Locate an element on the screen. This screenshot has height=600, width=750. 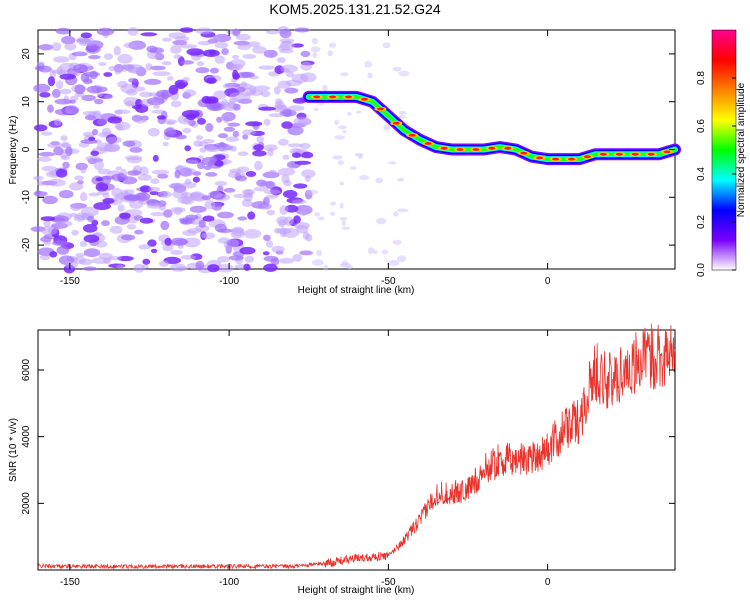
spectral-ridge is located at coordinates (491, 128).